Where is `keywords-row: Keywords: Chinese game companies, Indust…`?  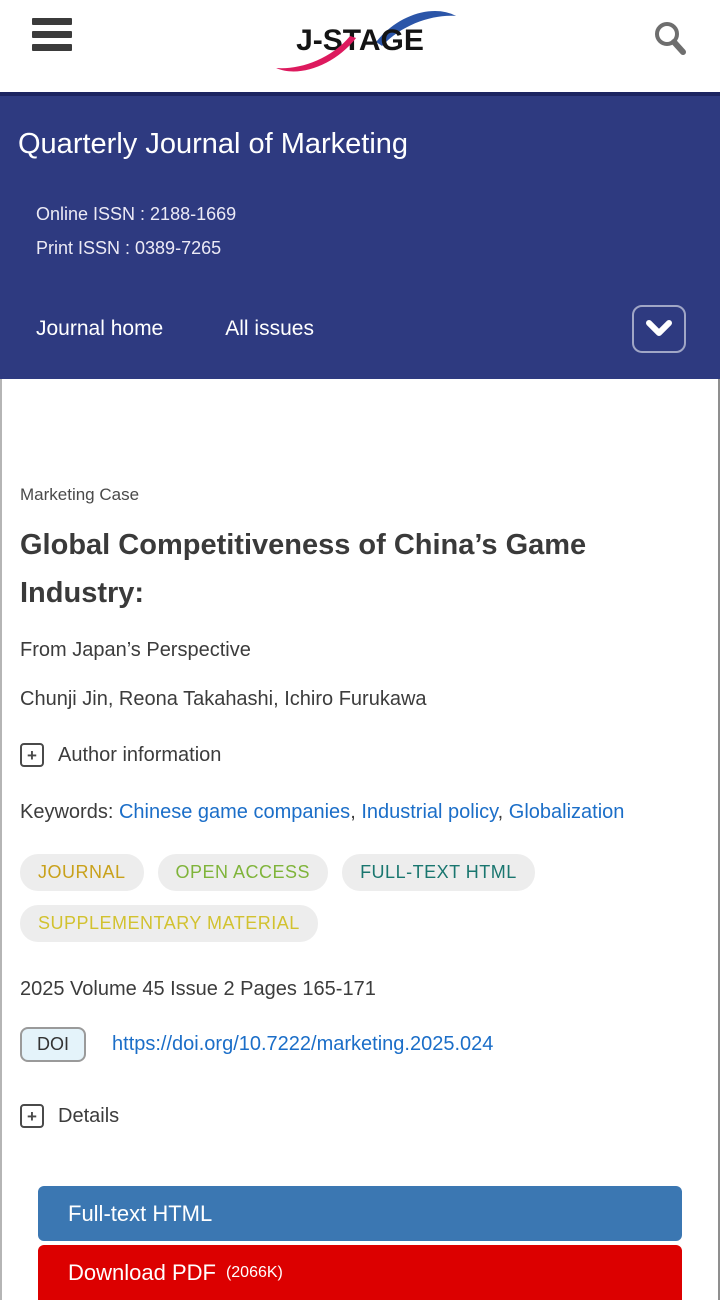
keywords-row: Keywords: Chinese game companies, Indust… is located at coordinates (322, 812).